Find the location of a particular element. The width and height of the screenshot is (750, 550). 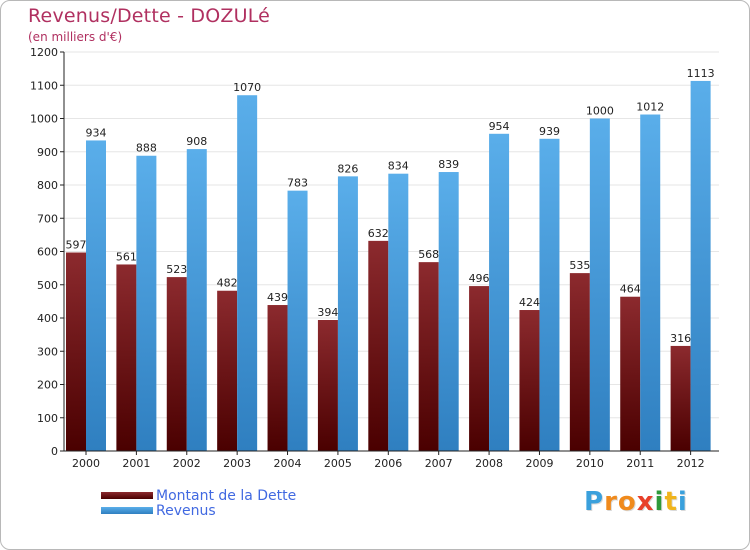

x-tick-label: 2005 is located at coordinates (338, 463).